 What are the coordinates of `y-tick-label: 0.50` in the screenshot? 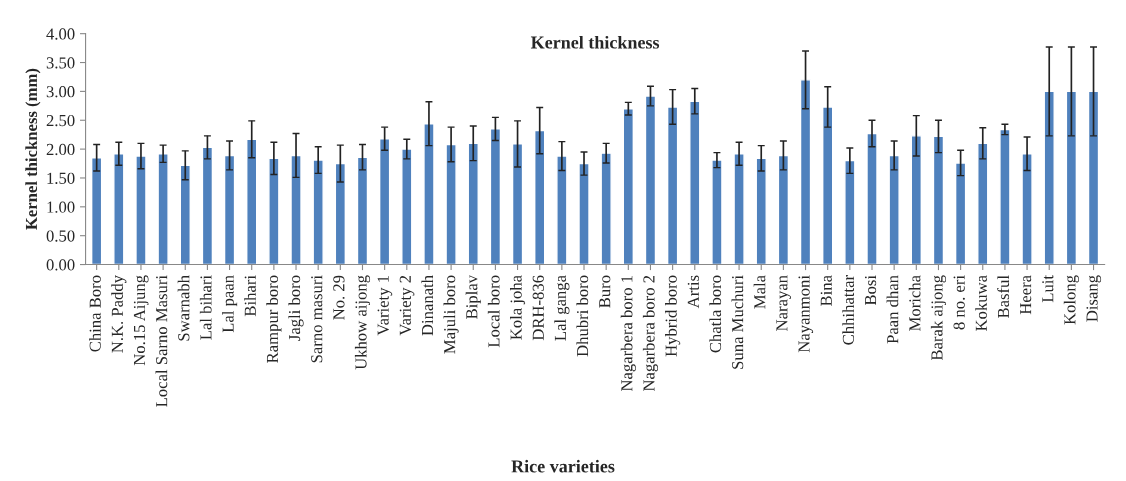 It's located at (60, 236).